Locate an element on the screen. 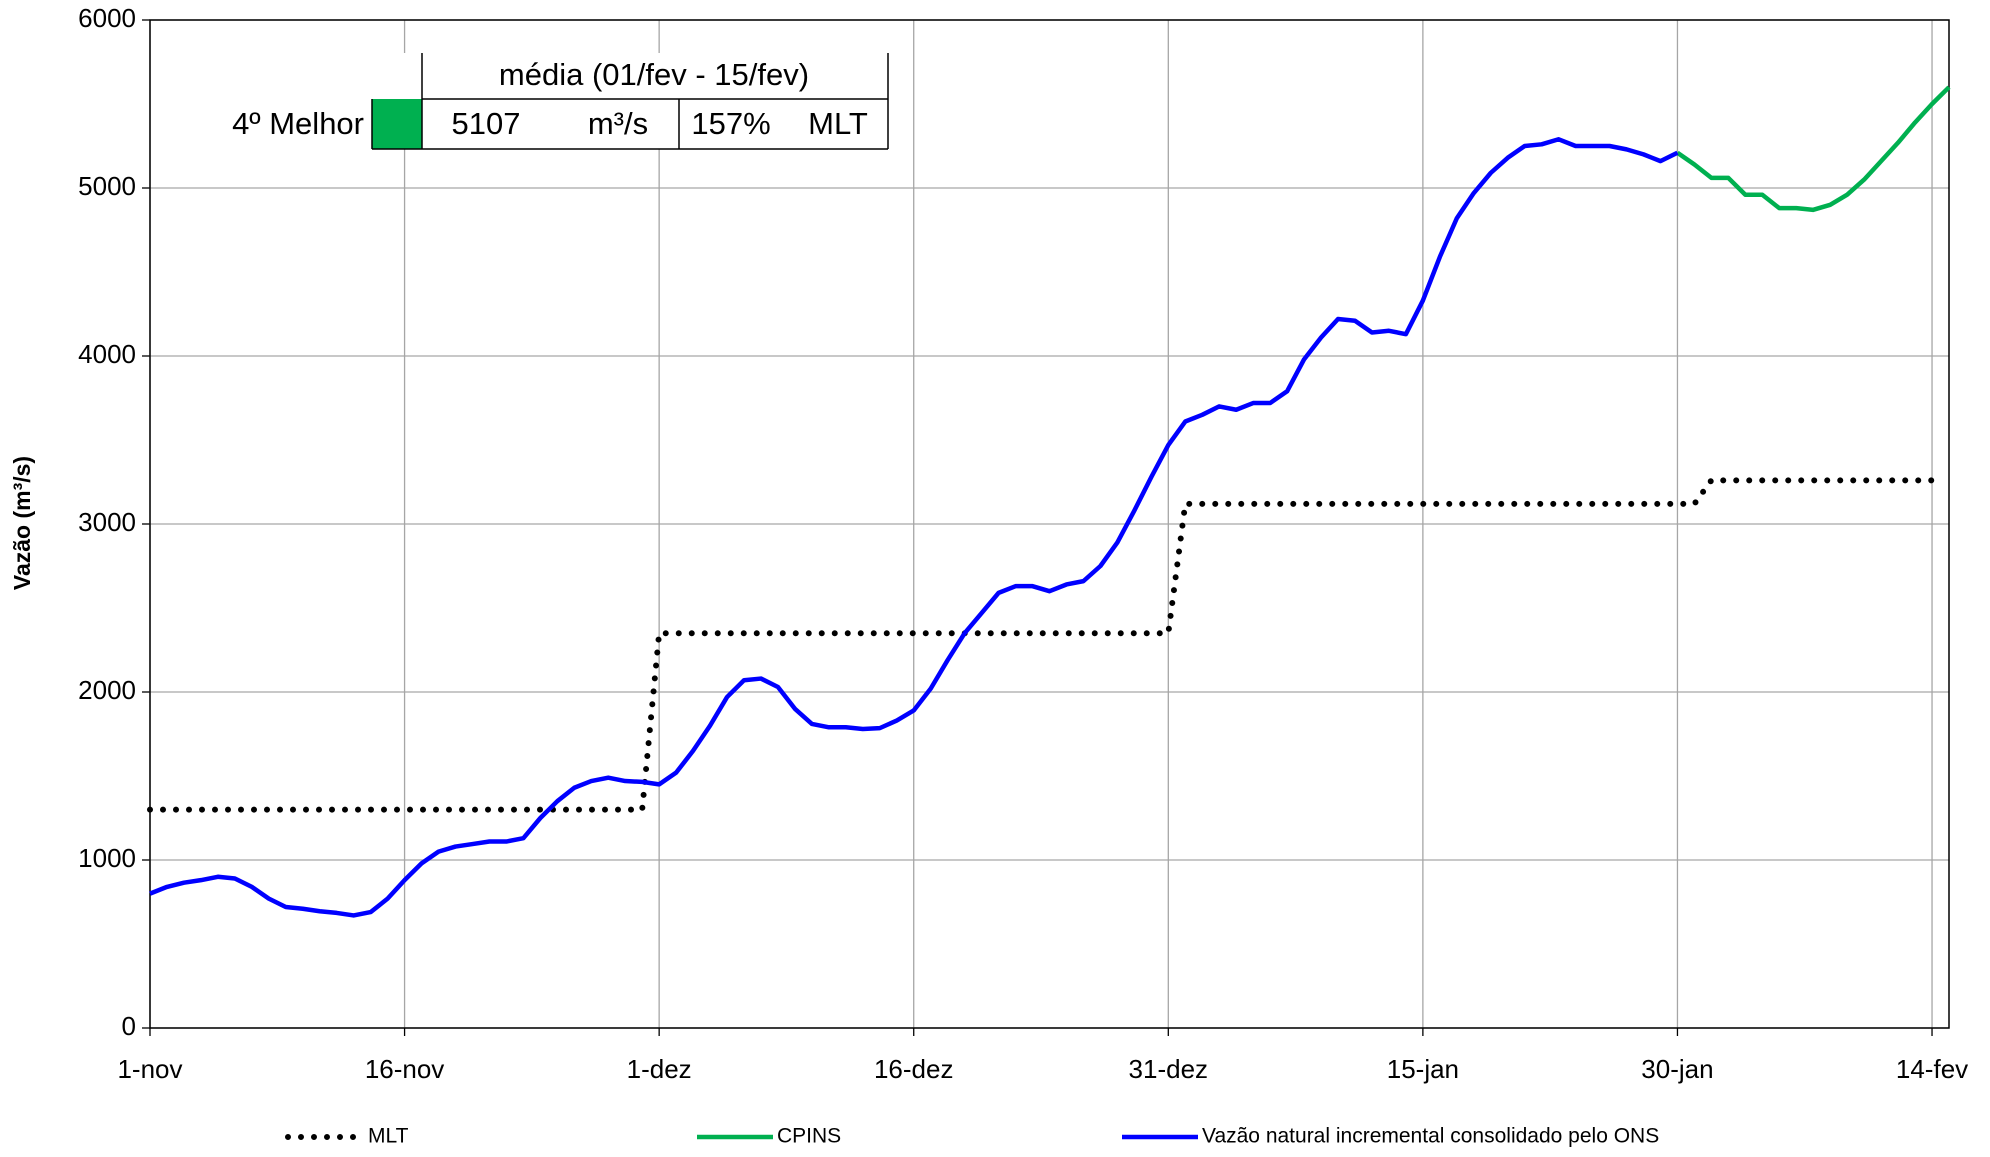 Image resolution: width=1990 pixels, height=1157 pixels. y-tick-label: 0 is located at coordinates (129, 1026).